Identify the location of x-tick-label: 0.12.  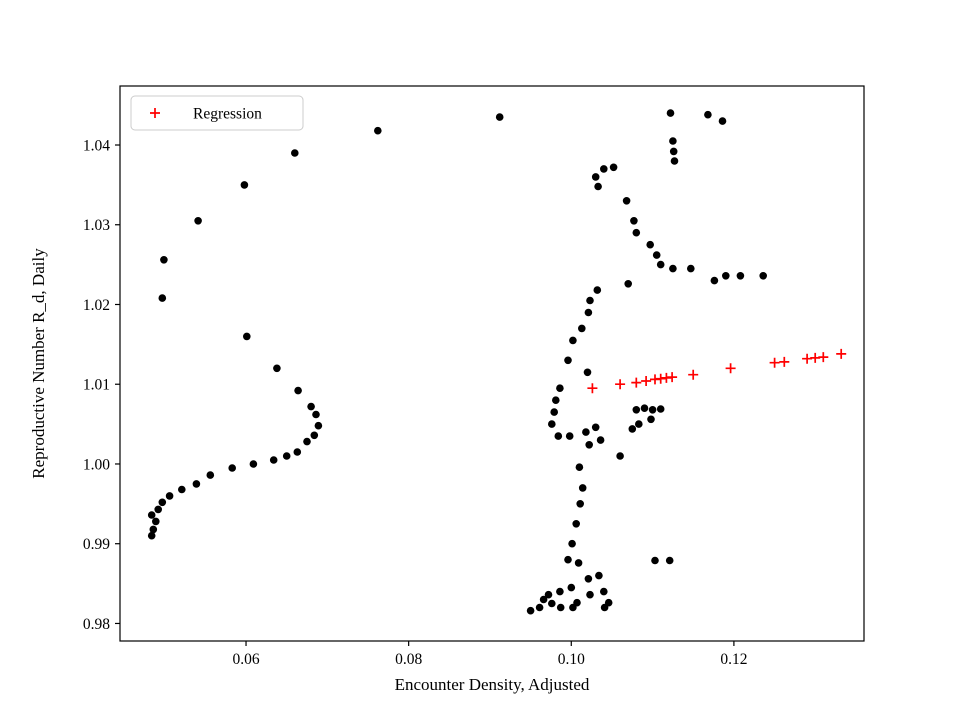
(733, 659).